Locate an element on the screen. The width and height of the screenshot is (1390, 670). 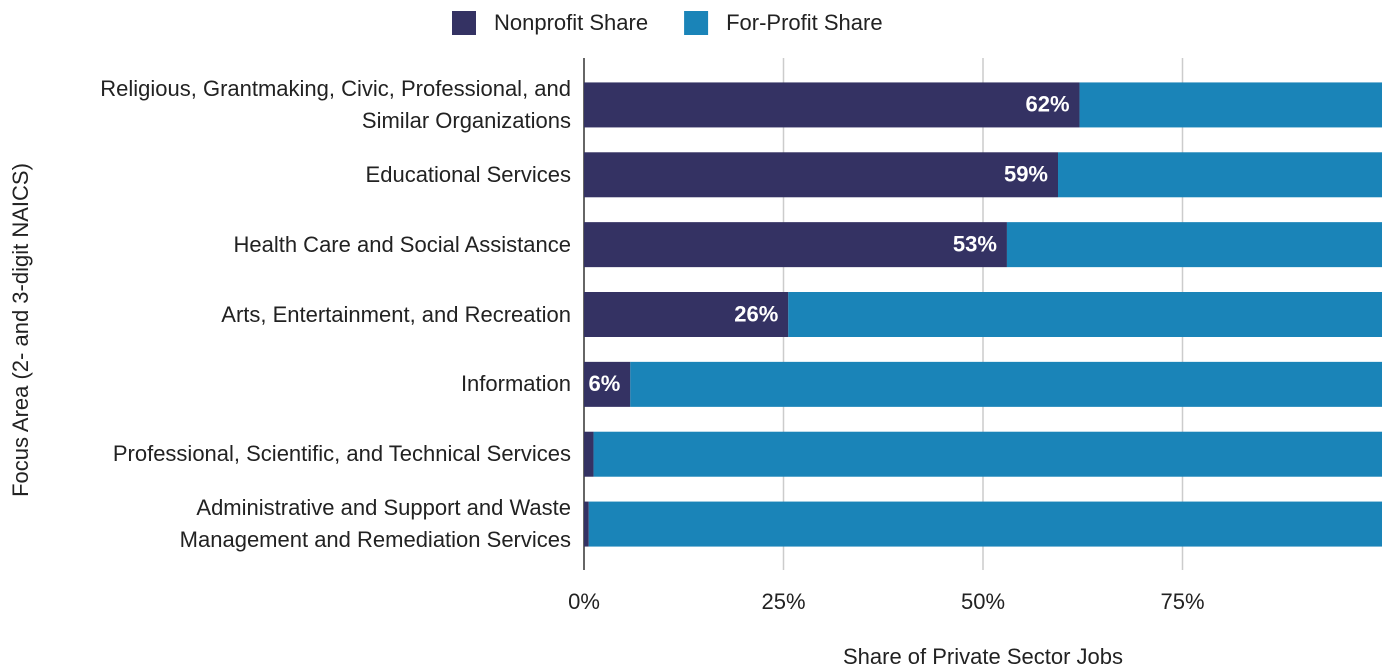
x-tick-label: 75% is located at coordinates (1182, 601).